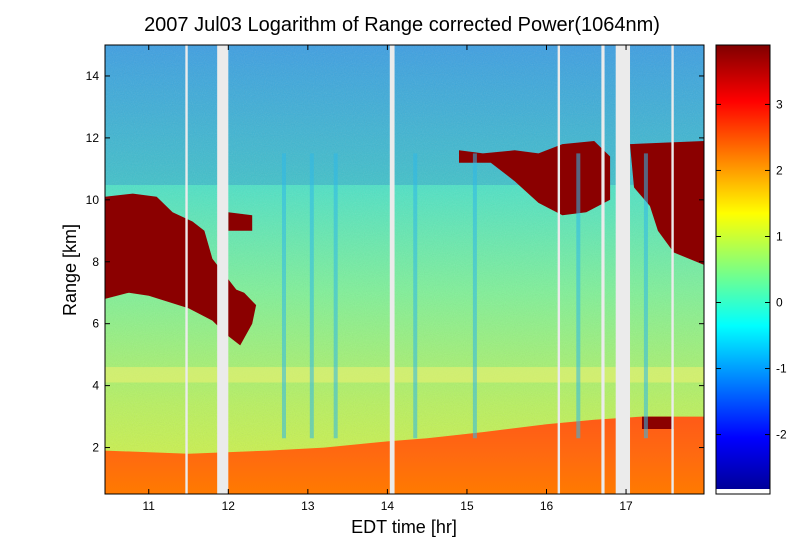  What do you see at coordinates (547, 506) in the screenshot?
I see `x-tick-label: 16` at bounding box center [547, 506].